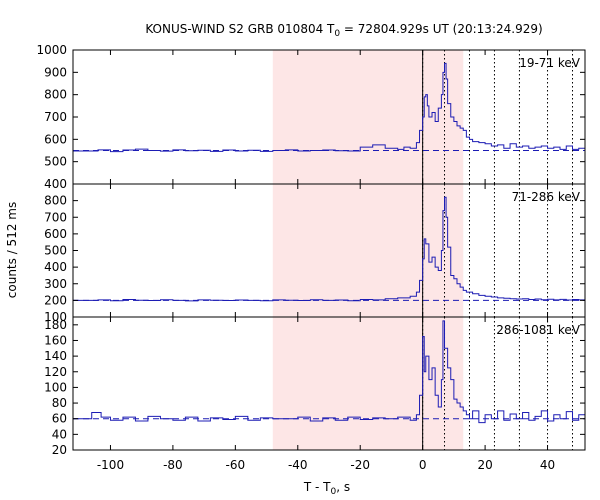  I want to click on x-tick-label-1: -100, so click(110, 465).